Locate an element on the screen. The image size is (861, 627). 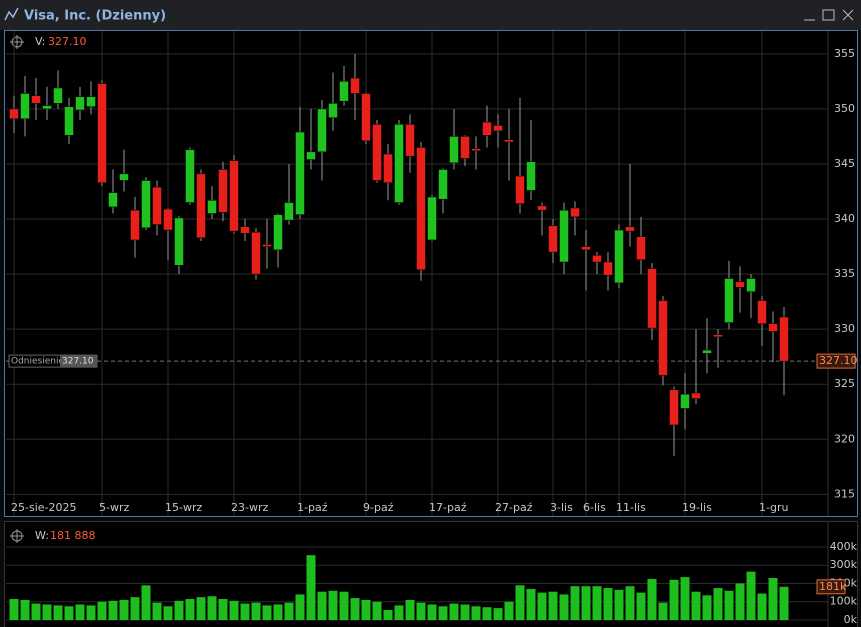
x-tick-label: 3-lis is located at coordinates (561, 507).